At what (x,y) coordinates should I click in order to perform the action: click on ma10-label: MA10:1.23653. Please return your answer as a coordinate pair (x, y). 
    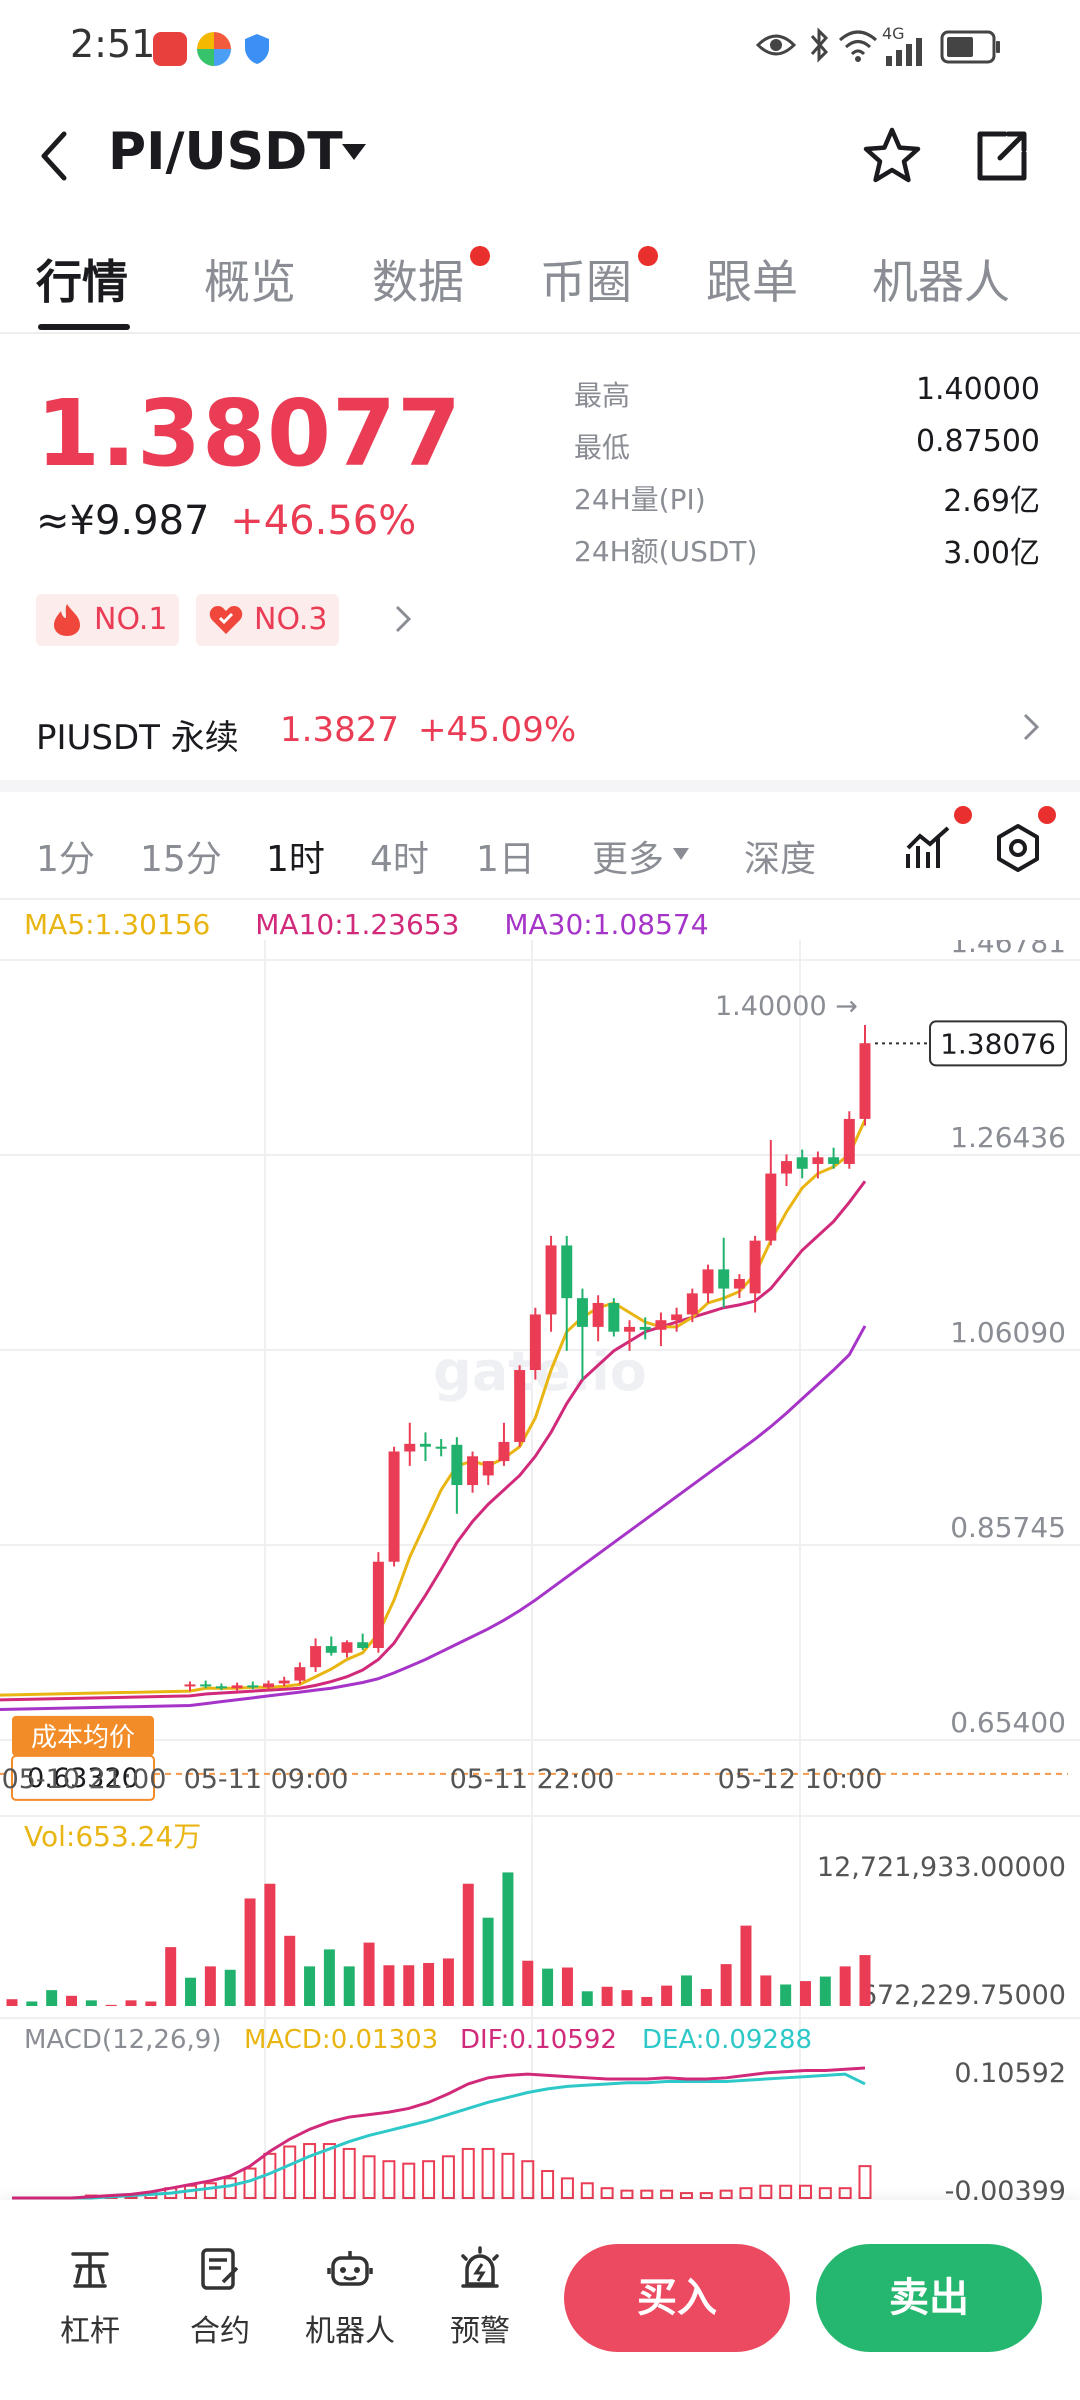
    Looking at the image, I should click on (357, 924).